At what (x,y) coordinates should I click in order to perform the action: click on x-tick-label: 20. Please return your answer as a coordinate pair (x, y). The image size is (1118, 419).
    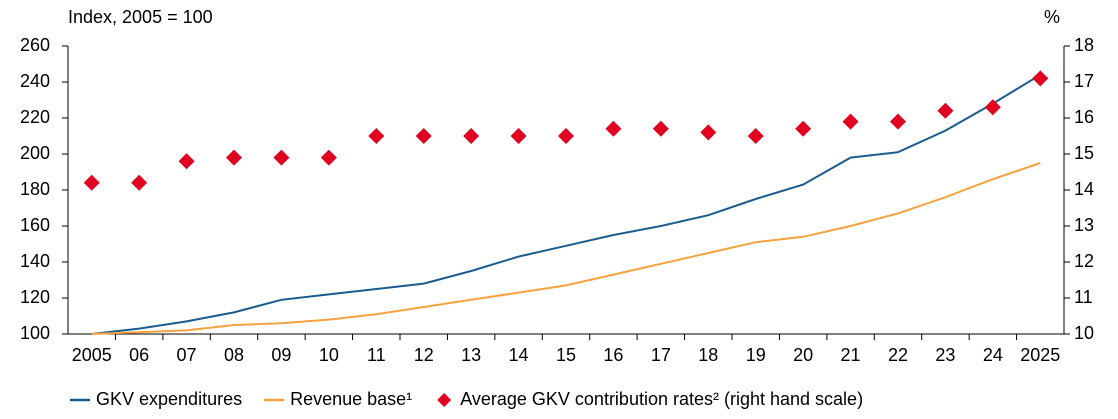
    Looking at the image, I should click on (803, 355).